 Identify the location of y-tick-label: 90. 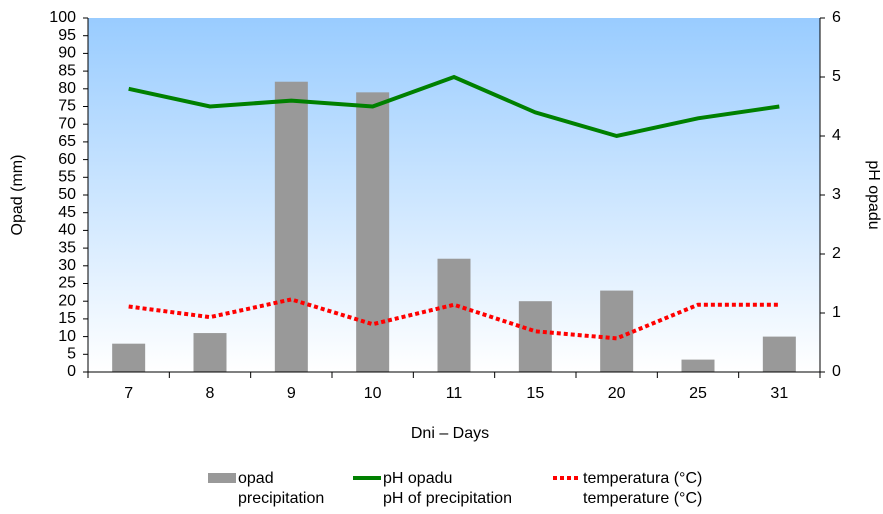
(67, 53).